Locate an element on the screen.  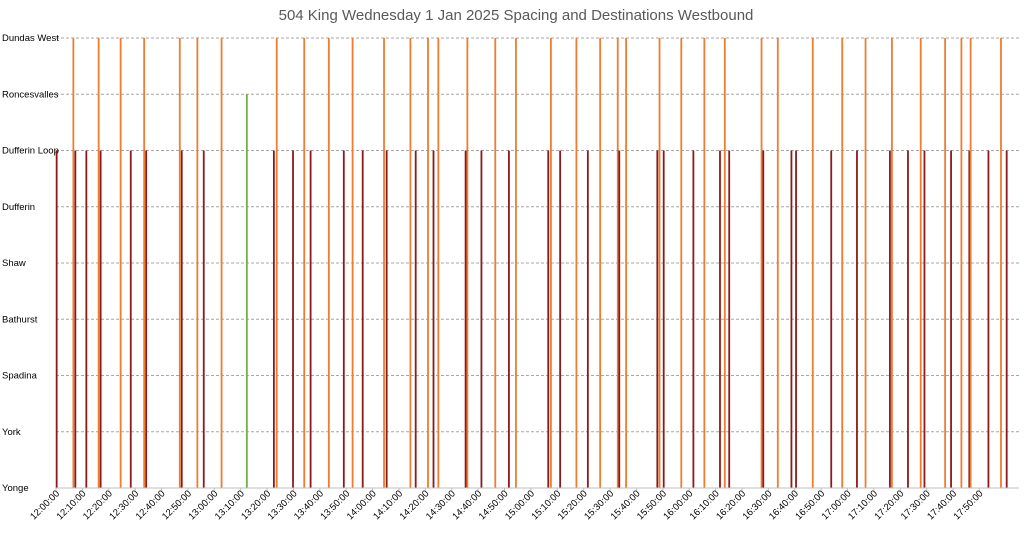
y-tick-label: Shaw is located at coordinates (14, 263).